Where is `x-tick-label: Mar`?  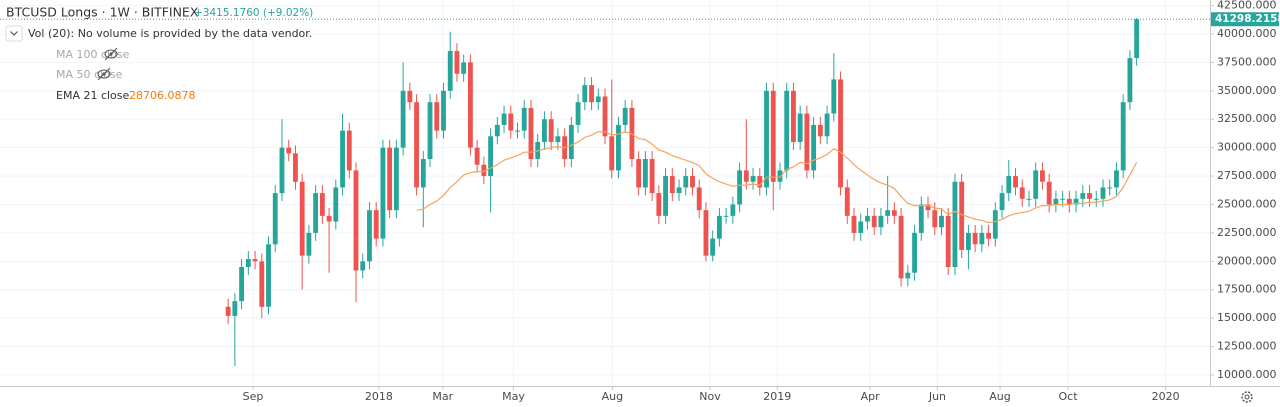
x-tick-label: Mar is located at coordinates (442, 396).